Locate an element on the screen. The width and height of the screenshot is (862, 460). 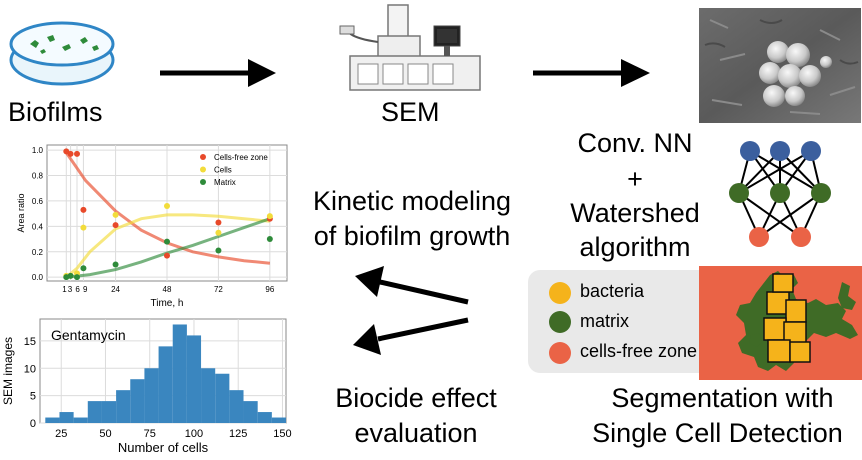
histogram-x-tick-label: 25 is located at coordinates (61, 434).